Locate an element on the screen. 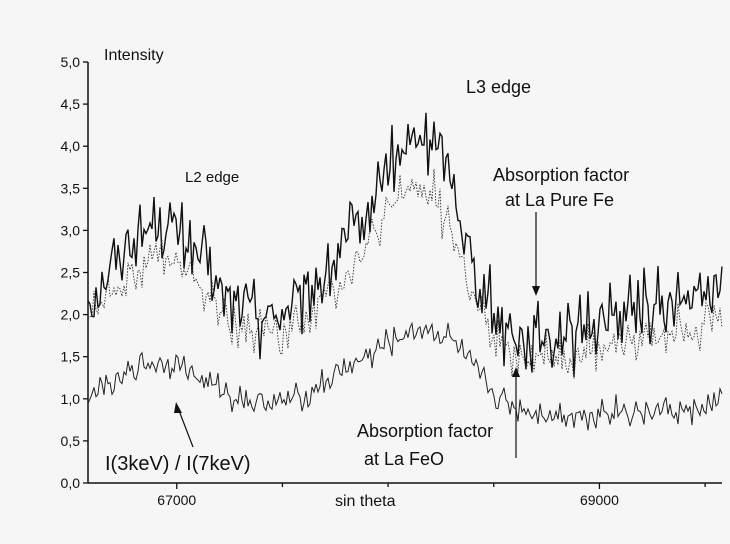 This screenshot has width=730, height=544. x-ticks: 67000 69000 is located at coordinates (431, 495).